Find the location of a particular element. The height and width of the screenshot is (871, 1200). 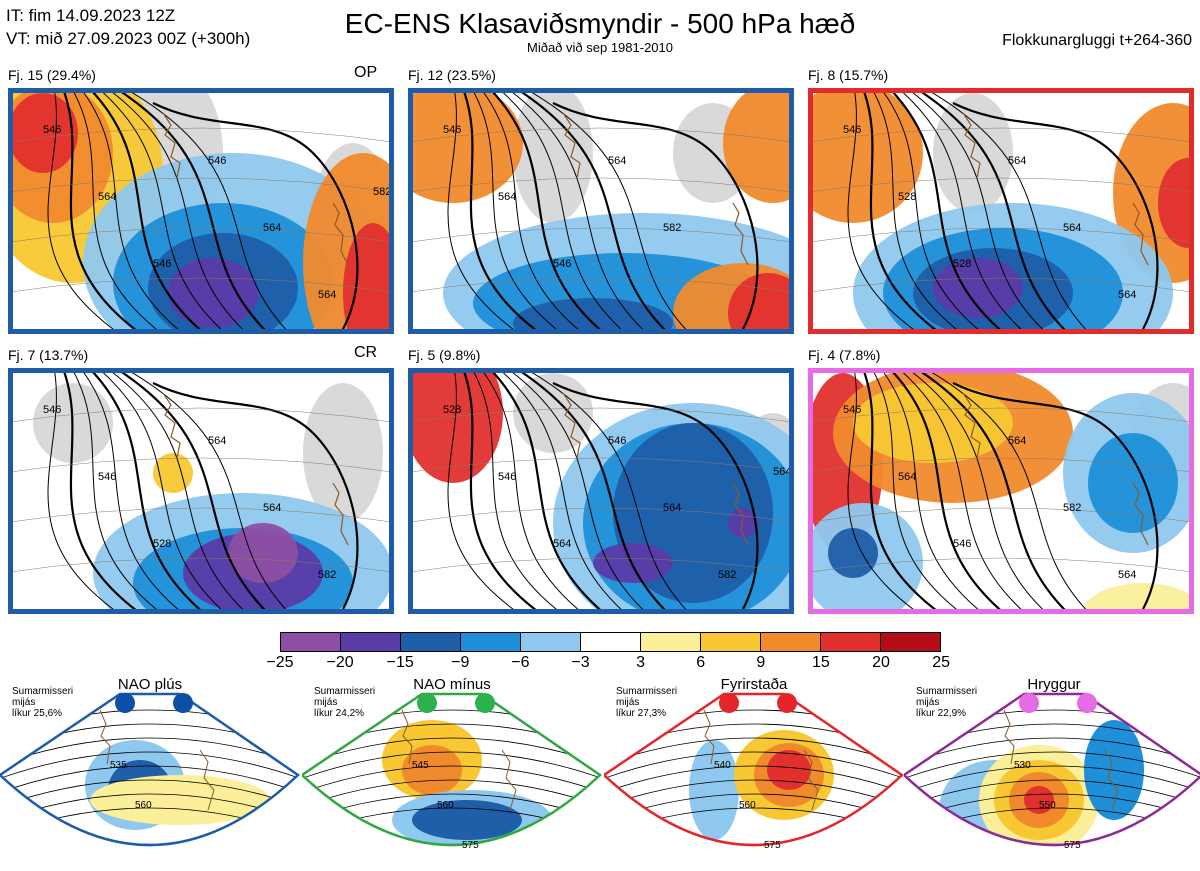

cluster-map: 528 546 564 546 564 582 564 is located at coordinates (601, 491).